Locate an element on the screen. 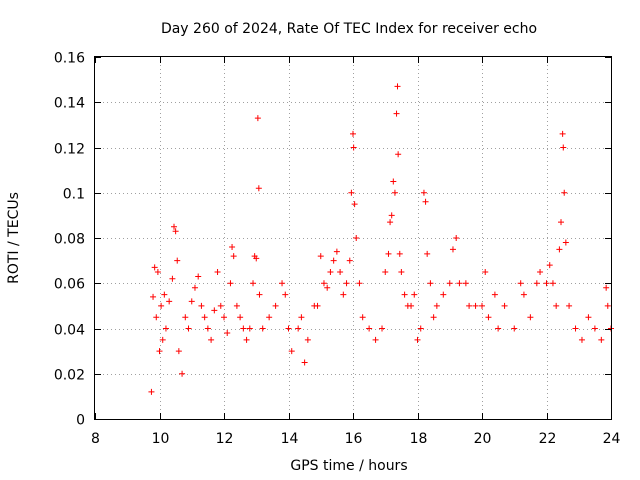 The width and height of the screenshot is (640, 480). y-tick-label: 0.12 is located at coordinates (69, 150).